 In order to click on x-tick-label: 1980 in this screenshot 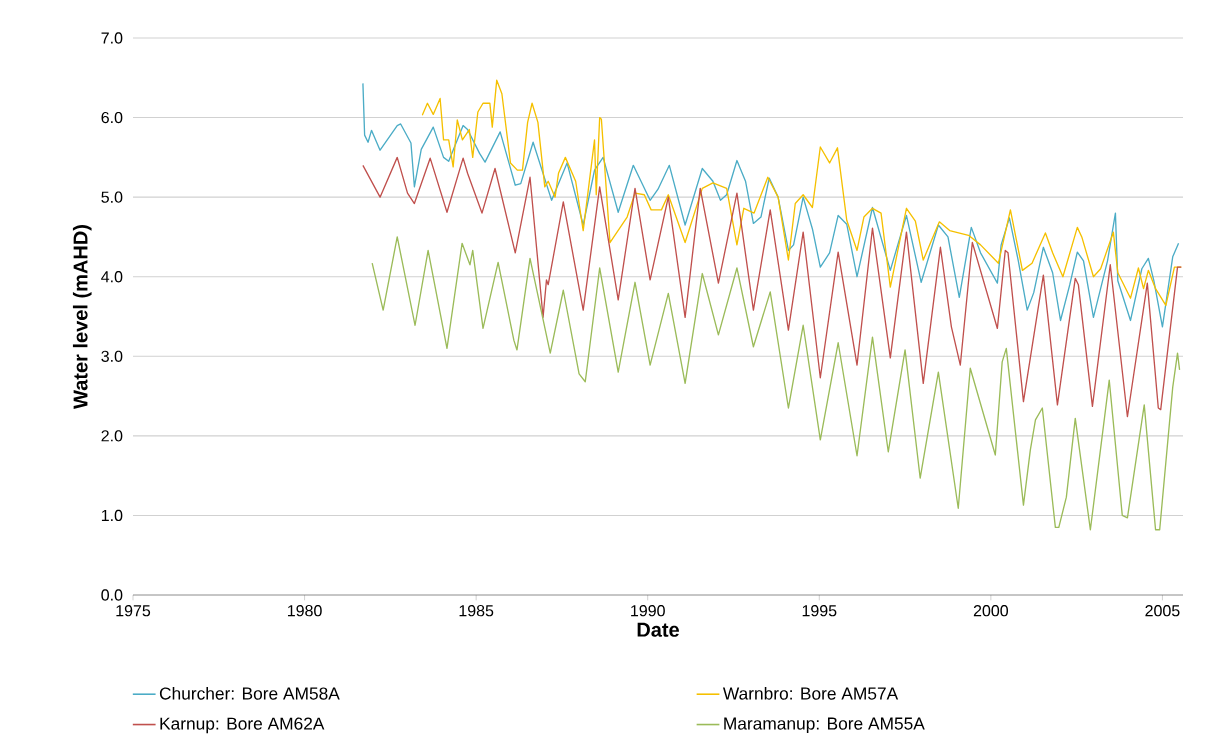, I will do `click(304, 611)`.